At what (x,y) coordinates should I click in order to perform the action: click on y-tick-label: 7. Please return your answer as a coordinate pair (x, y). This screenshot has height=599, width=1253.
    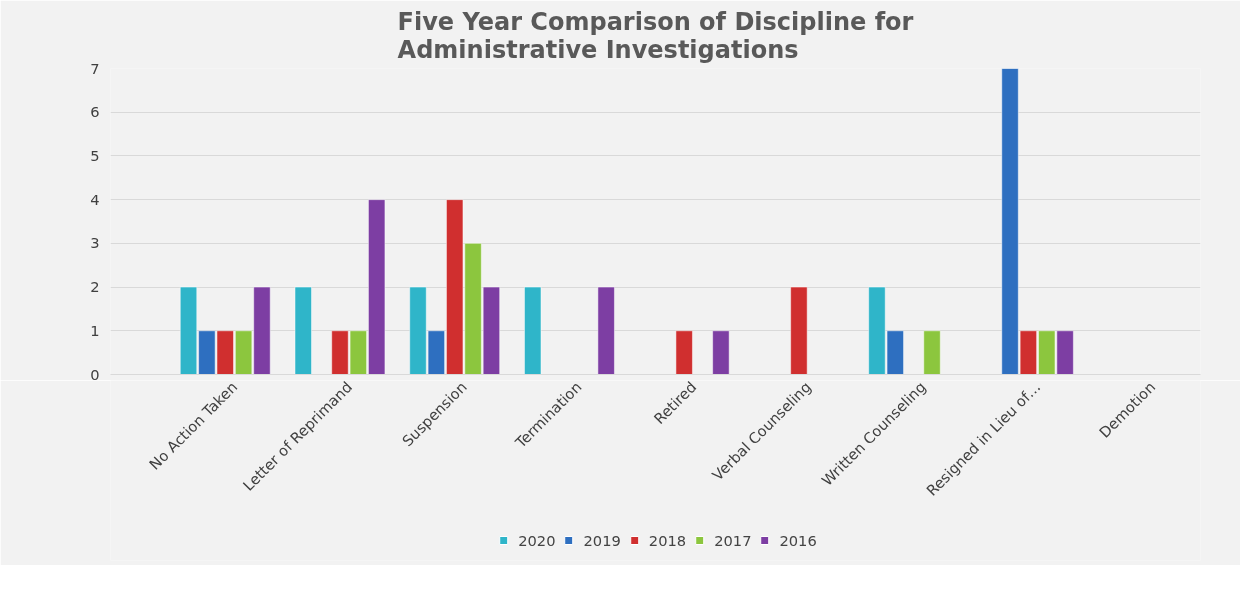
    Looking at the image, I should click on (95, 68).